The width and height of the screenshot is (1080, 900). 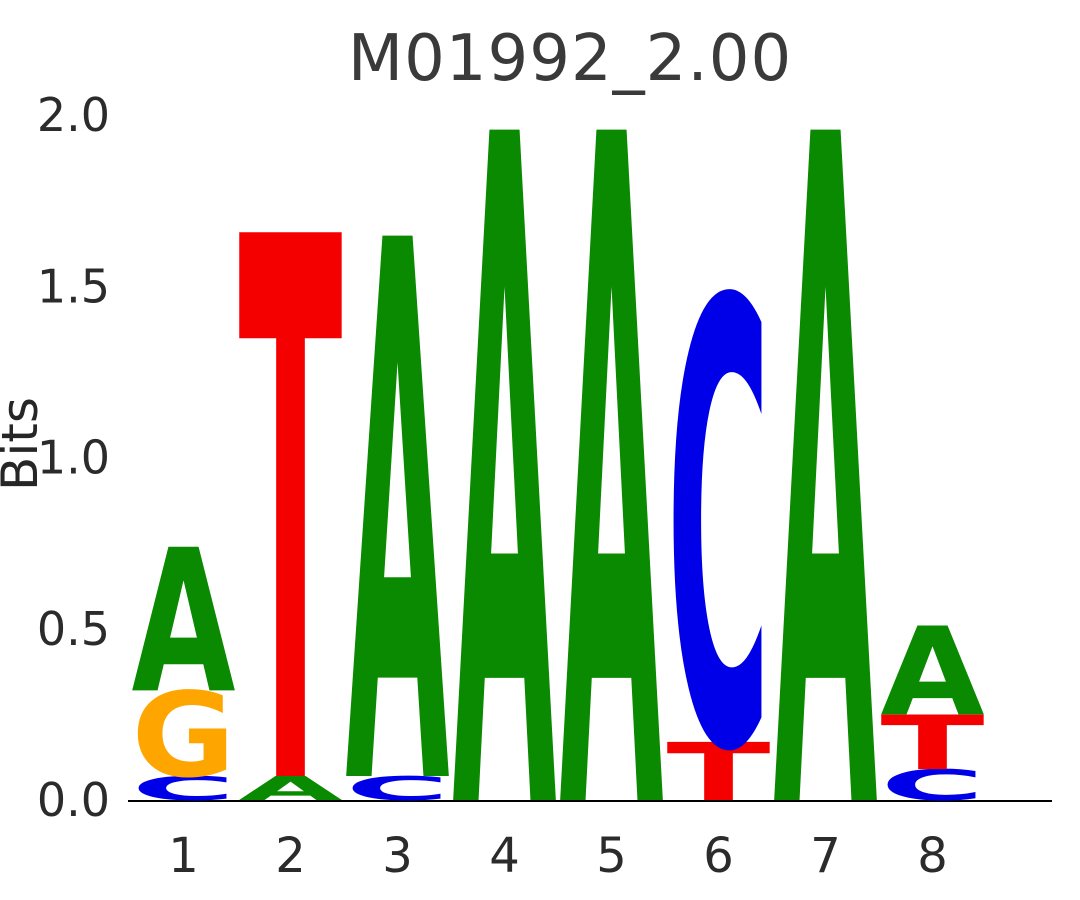 What do you see at coordinates (183, 856) in the screenshot?
I see `x-tick-label: 1` at bounding box center [183, 856].